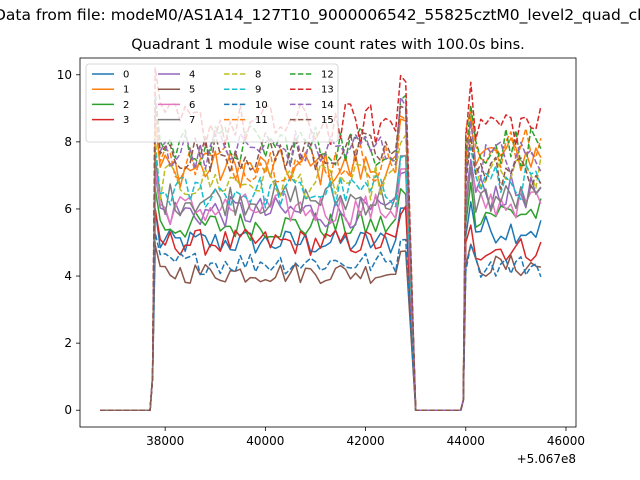 This screenshot has height=480, width=640. Describe the element at coordinates (192, 75) in the screenshot. I see `legend-label-4: 4` at that location.